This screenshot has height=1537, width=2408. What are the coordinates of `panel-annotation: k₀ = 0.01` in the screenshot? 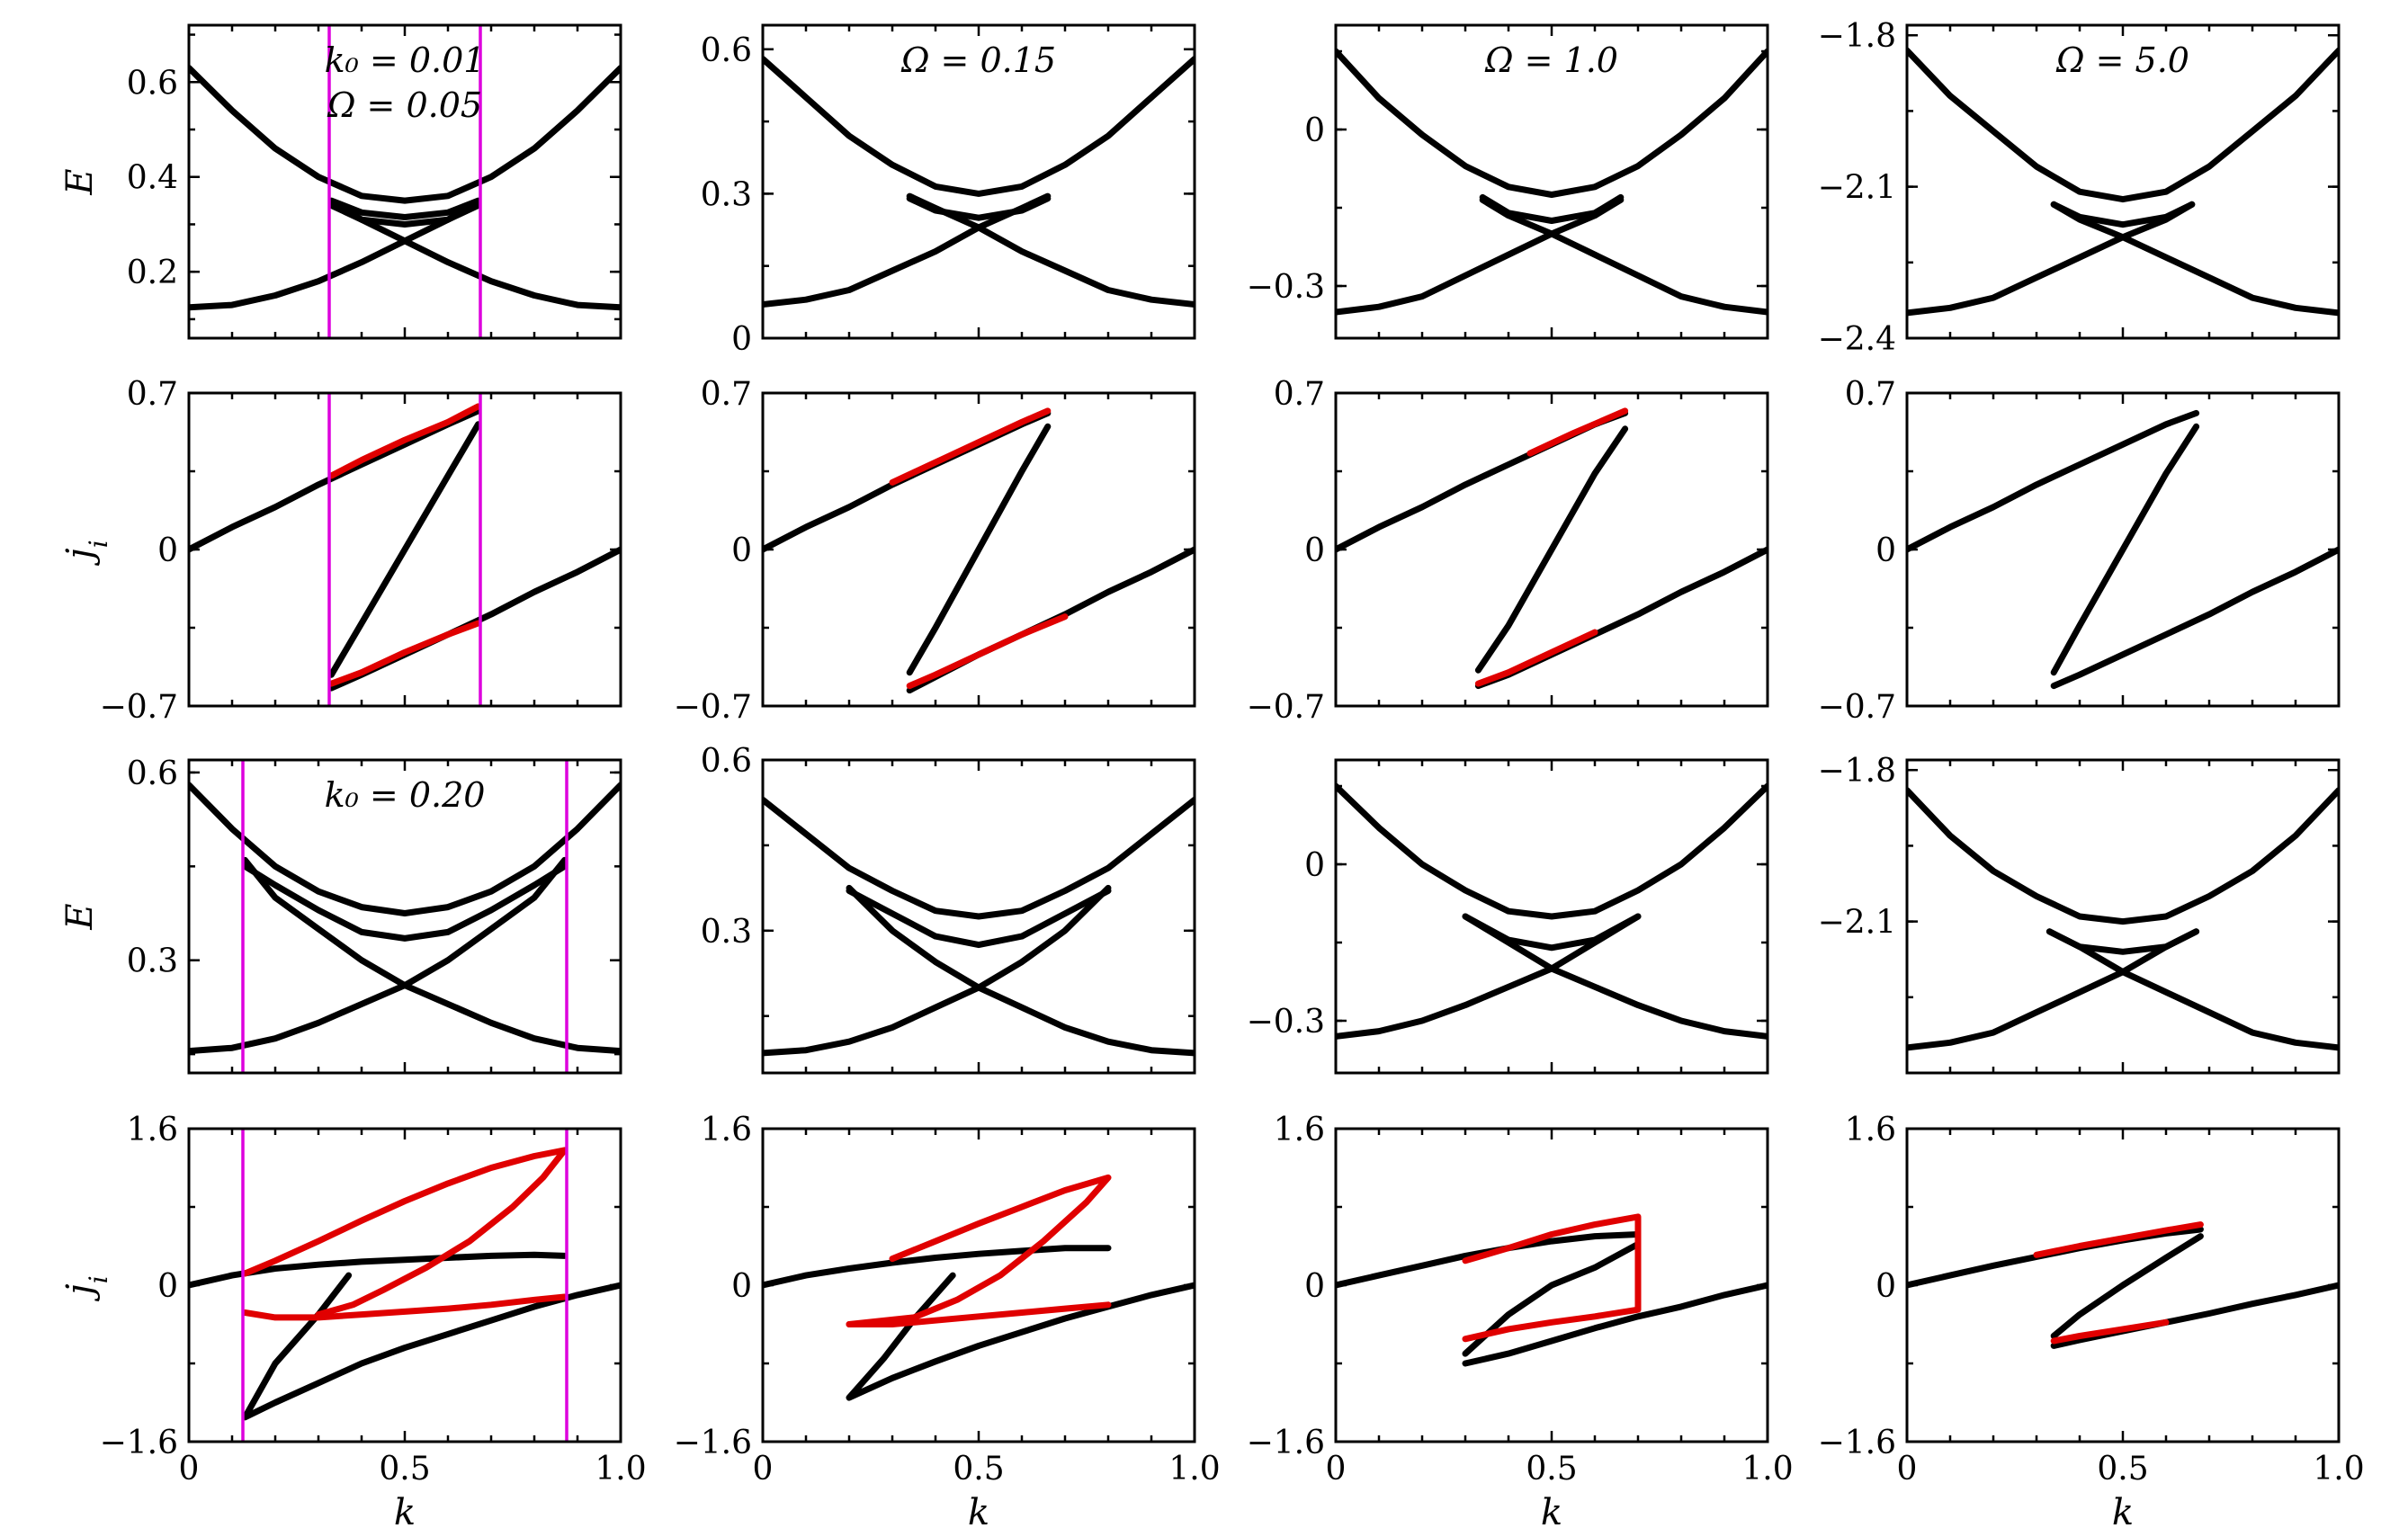 It's located at (405, 60).